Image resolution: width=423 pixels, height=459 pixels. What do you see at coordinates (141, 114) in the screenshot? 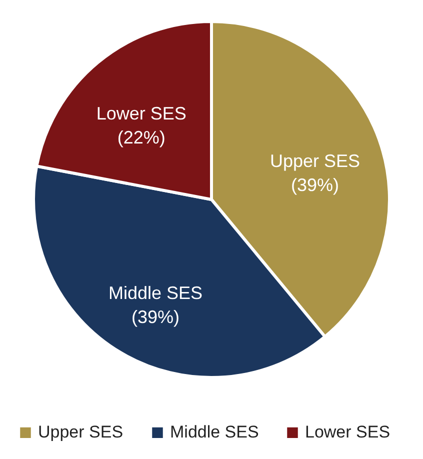
I see `slice-label: Lower SES` at bounding box center [141, 114].